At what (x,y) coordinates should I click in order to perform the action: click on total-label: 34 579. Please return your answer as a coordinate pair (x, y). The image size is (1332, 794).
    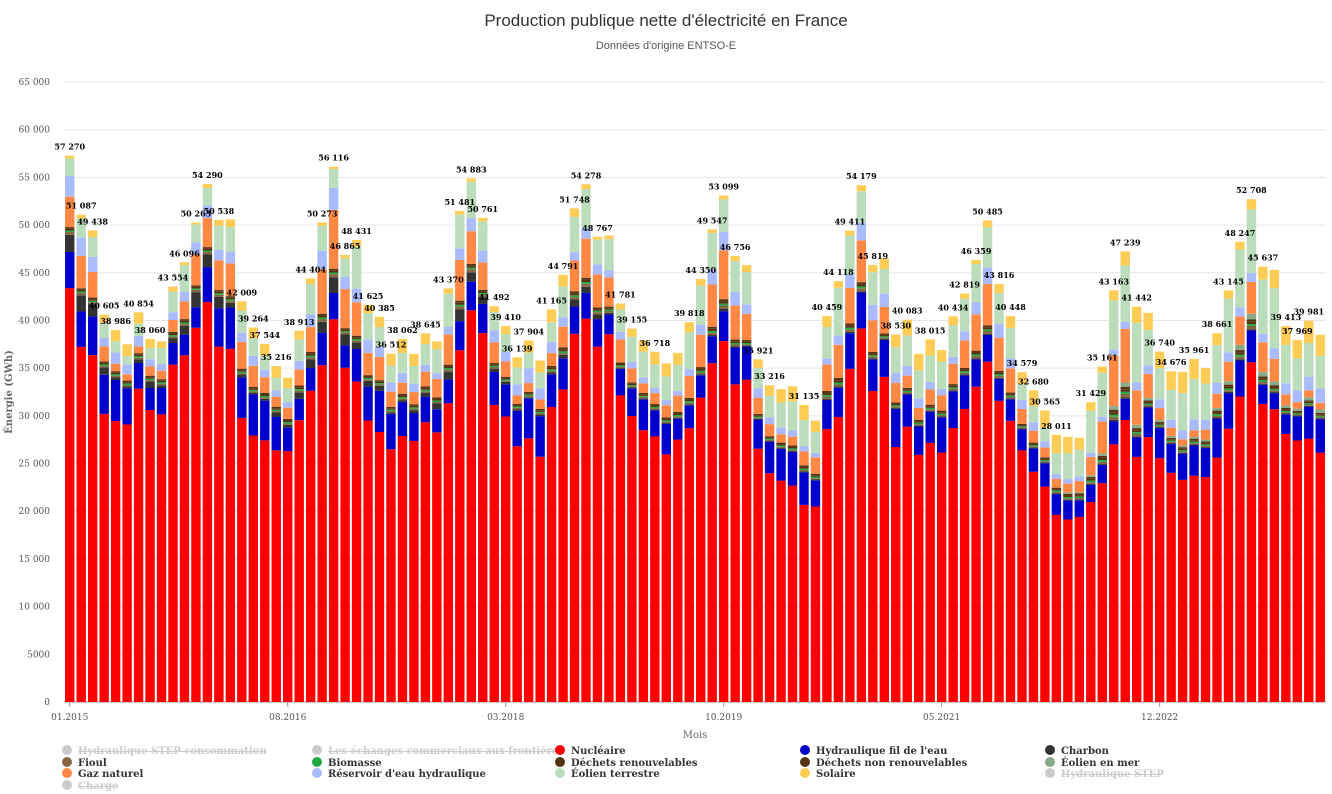
    Looking at the image, I should click on (1022, 363).